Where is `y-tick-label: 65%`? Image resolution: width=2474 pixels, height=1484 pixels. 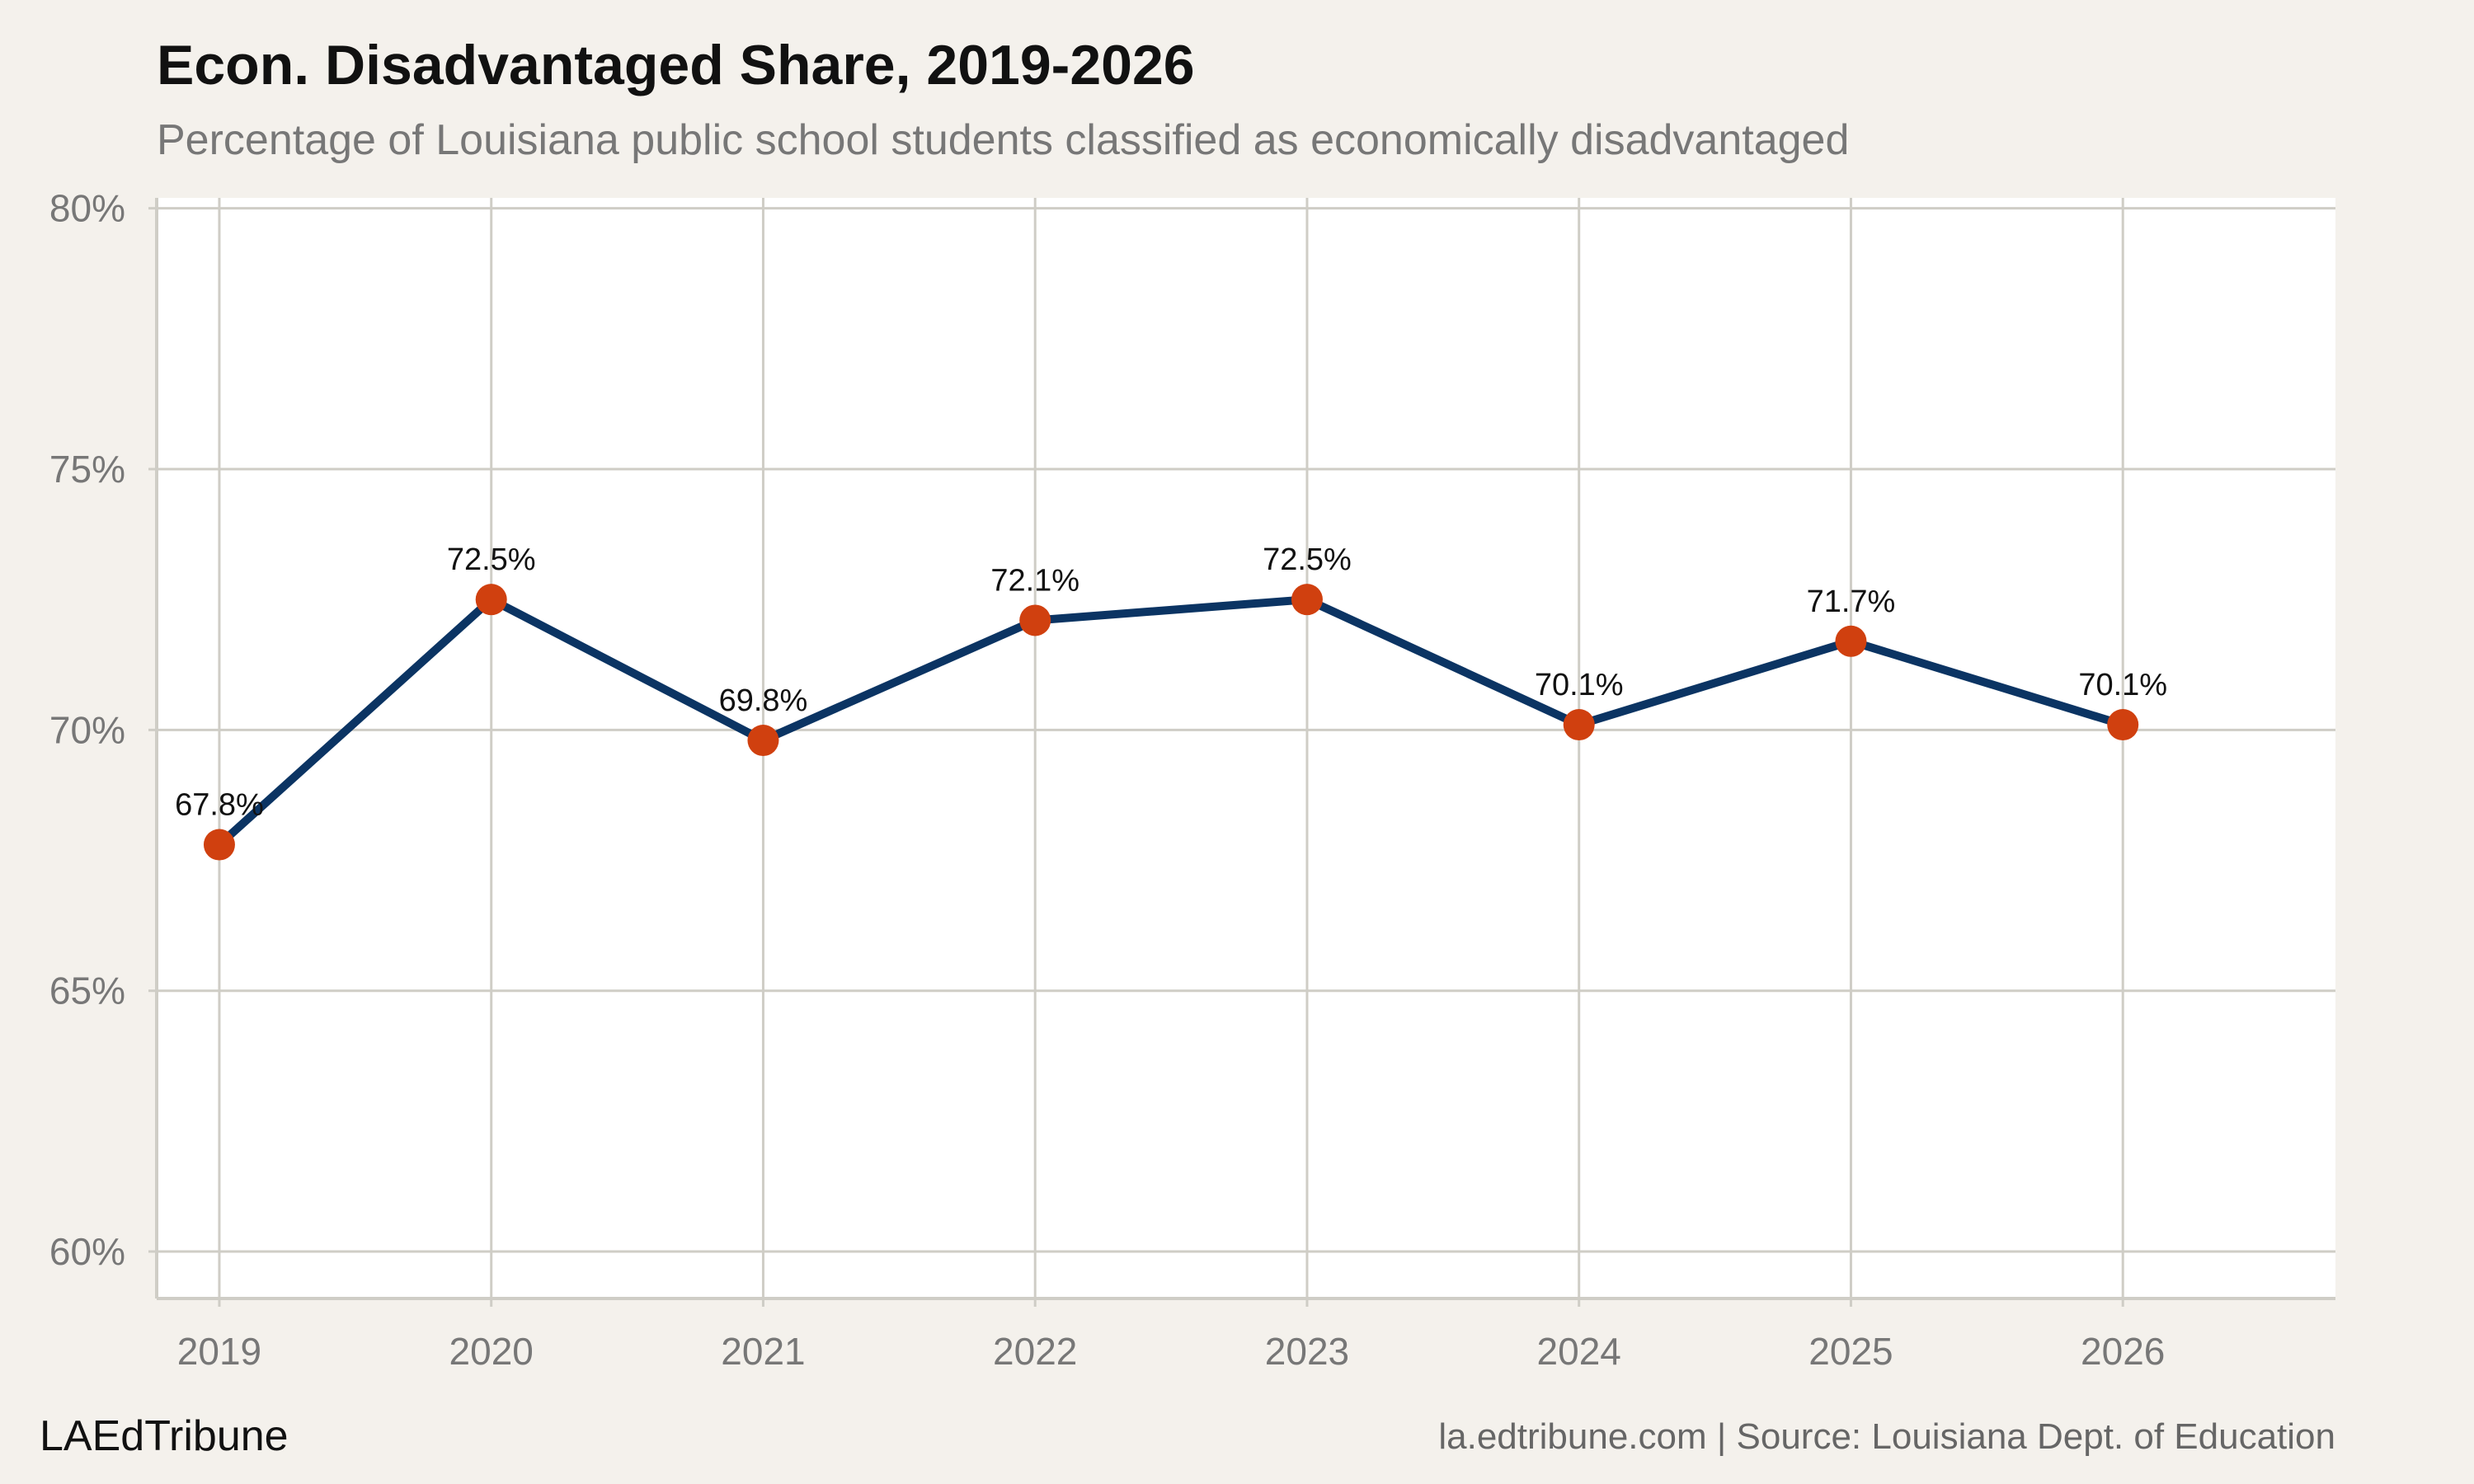
y-tick-label: 65% is located at coordinates (87, 991).